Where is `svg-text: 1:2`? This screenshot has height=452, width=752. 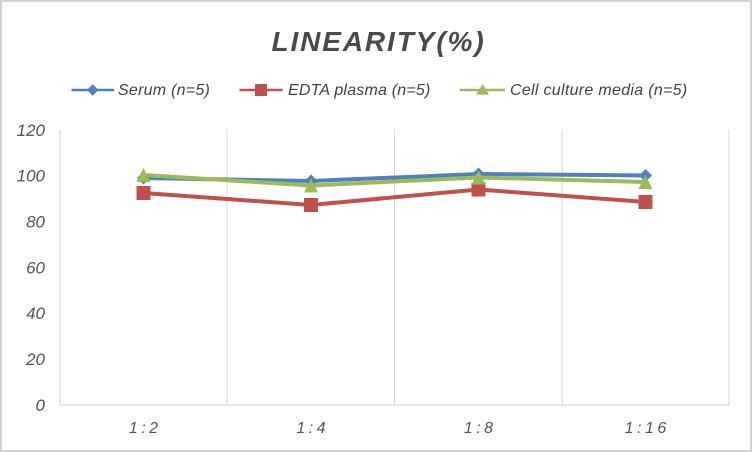
svg-text: 1:2 is located at coordinates (145, 428).